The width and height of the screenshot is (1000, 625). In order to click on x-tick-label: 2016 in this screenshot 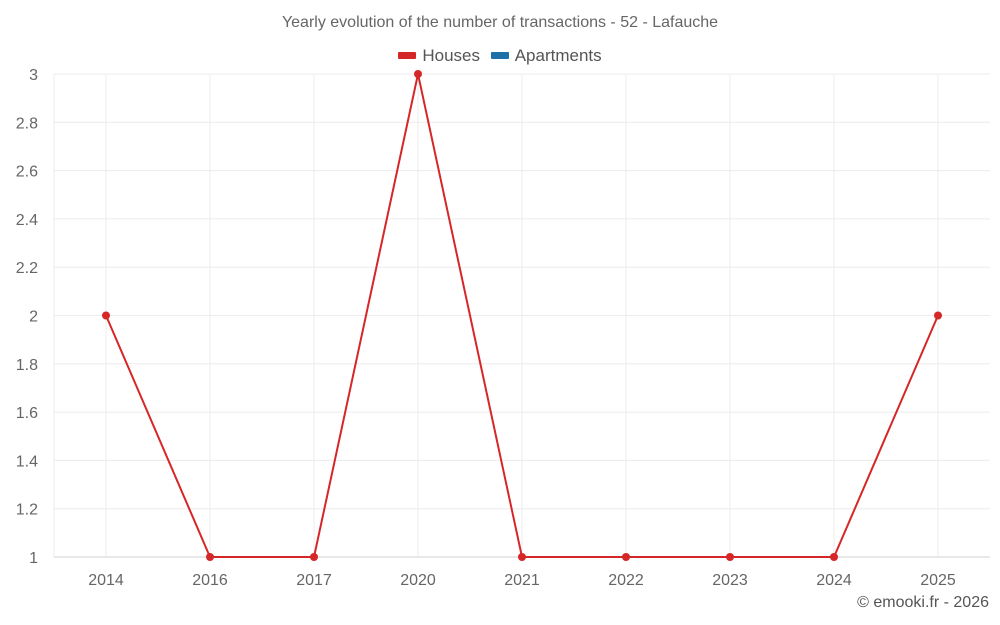, I will do `click(210, 580)`.